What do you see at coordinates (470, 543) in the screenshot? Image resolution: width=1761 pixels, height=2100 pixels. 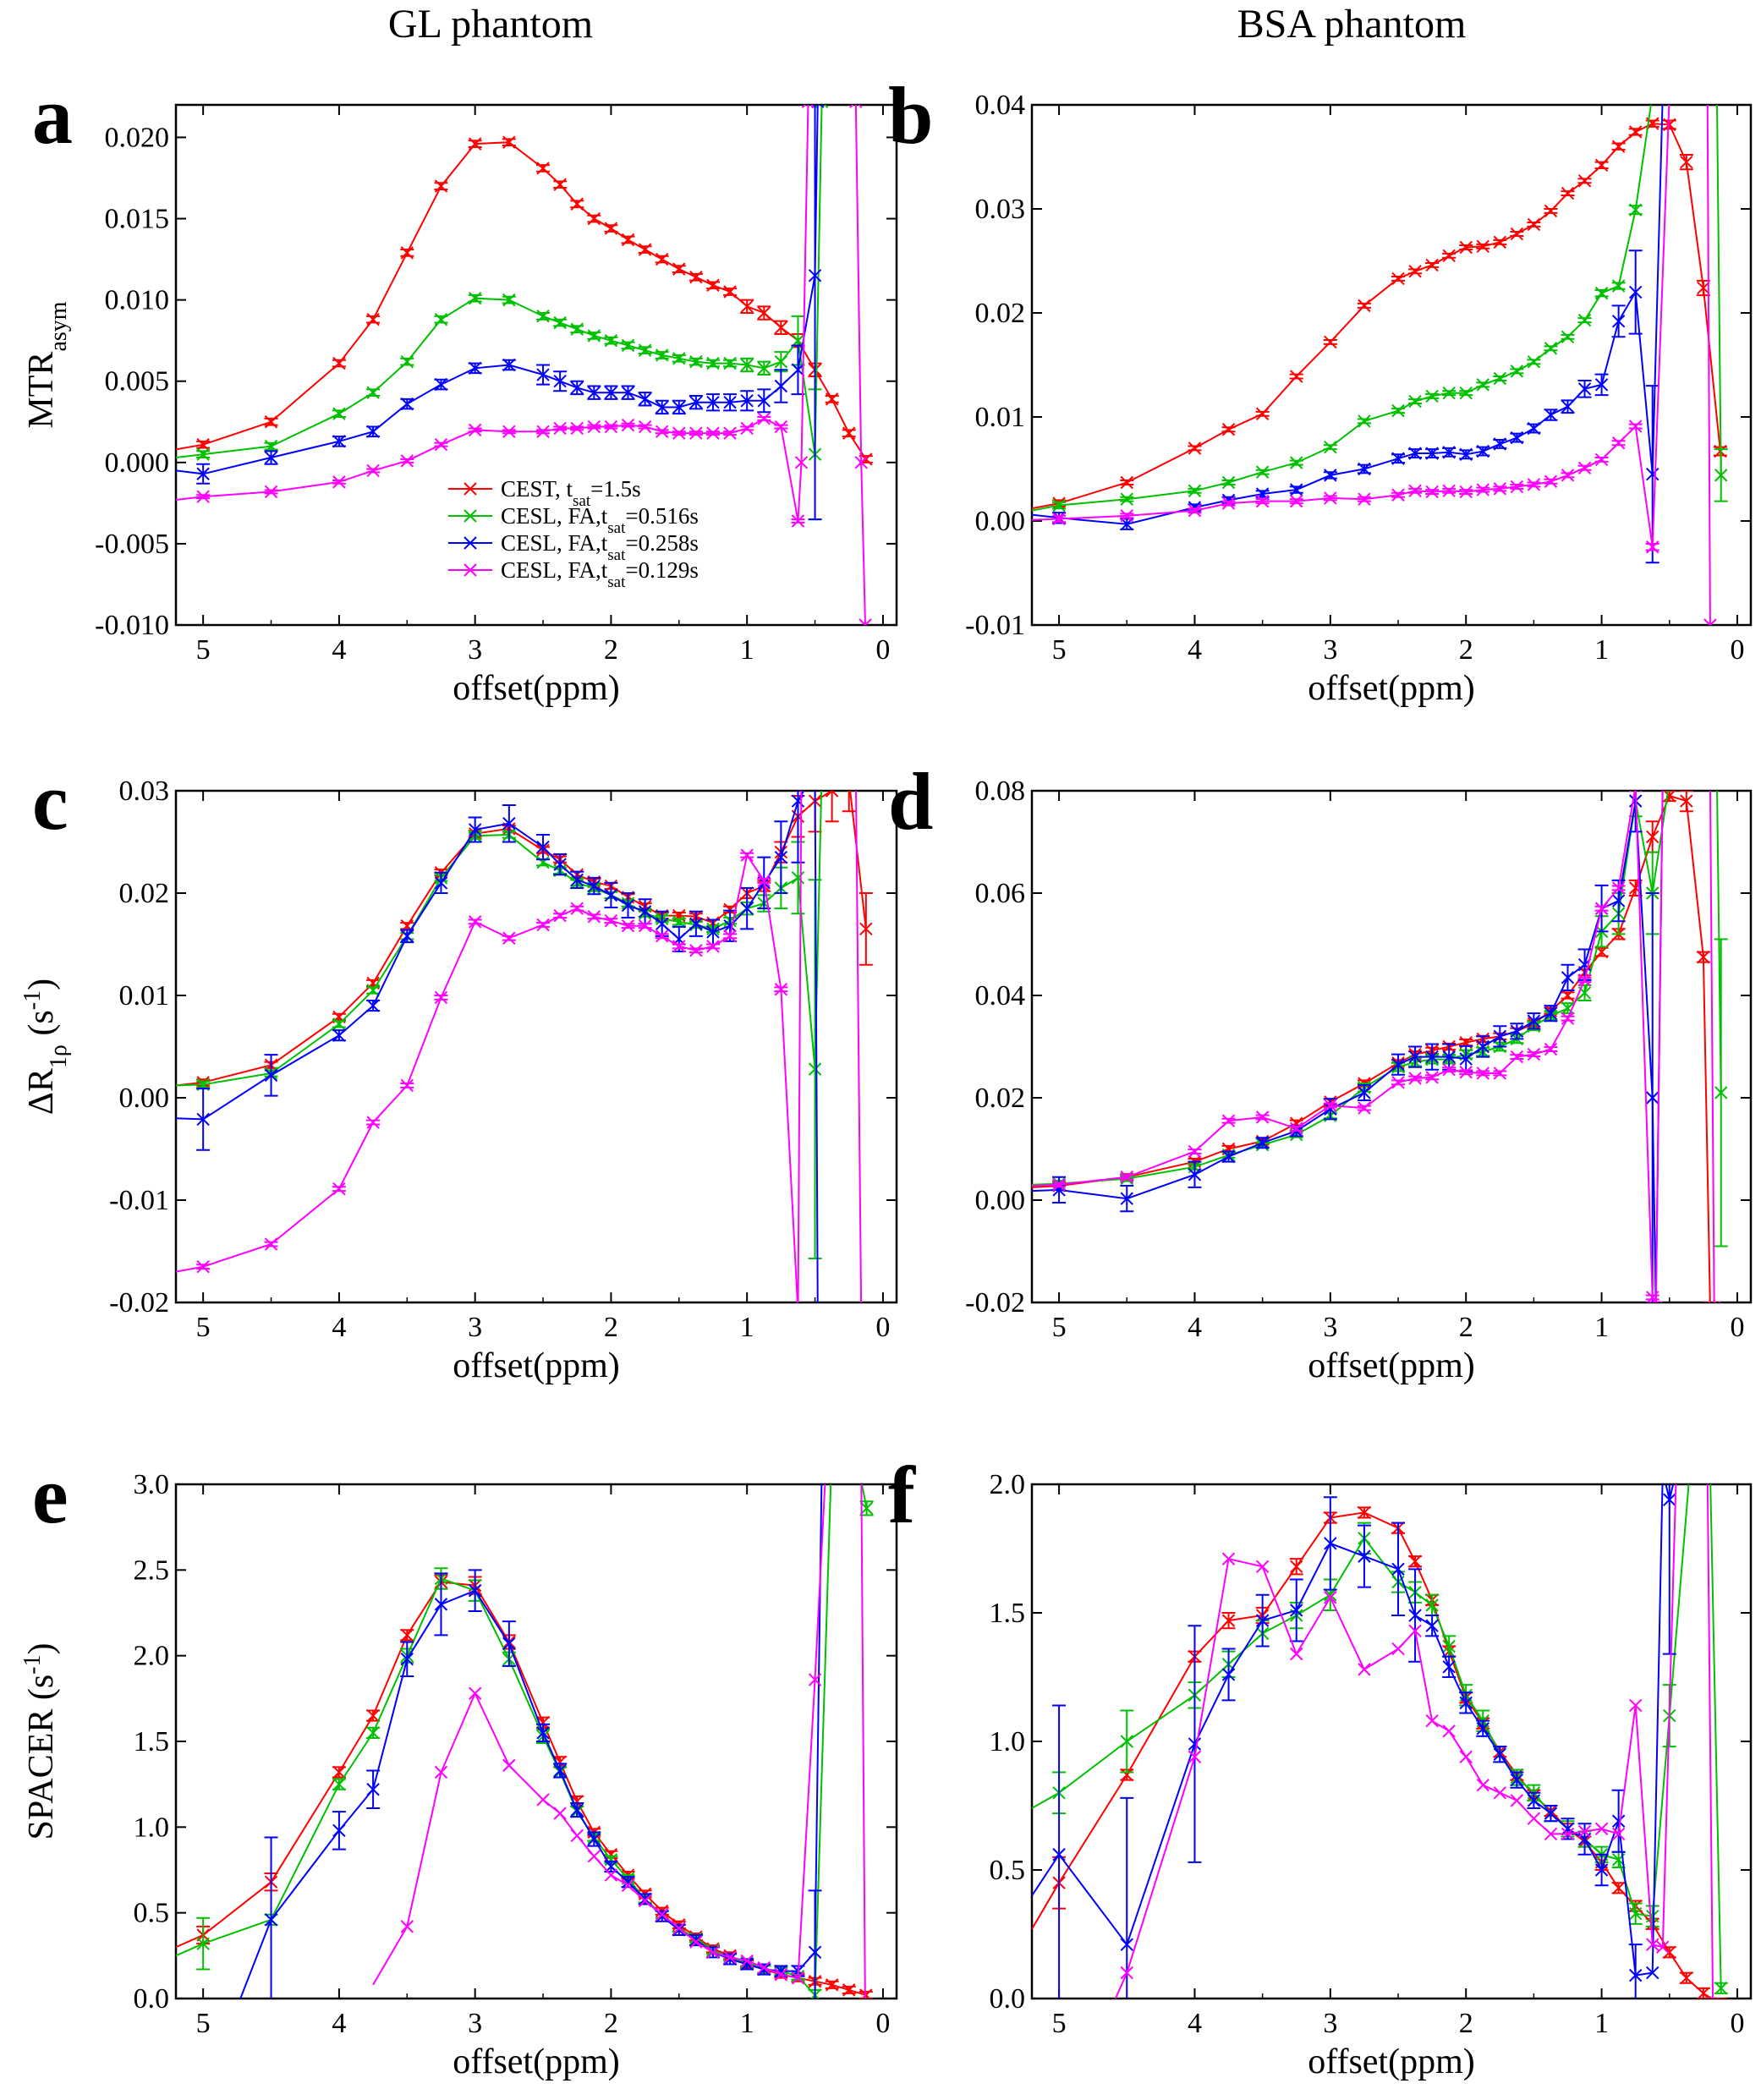 I see `legend-marker` at bounding box center [470, 543].